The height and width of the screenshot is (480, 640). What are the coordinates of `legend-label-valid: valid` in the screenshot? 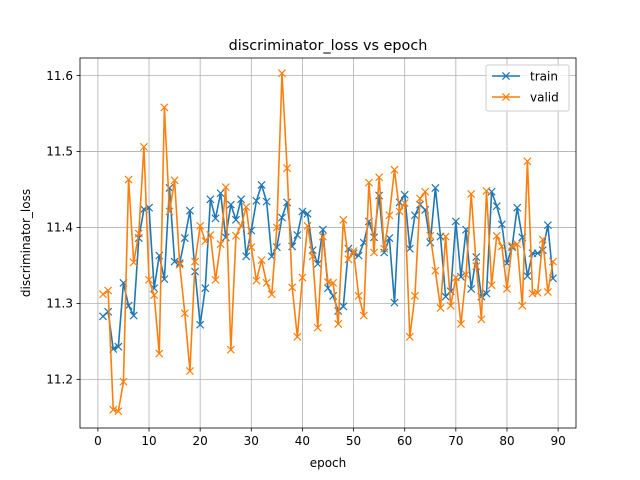 It's located at (544, 97).